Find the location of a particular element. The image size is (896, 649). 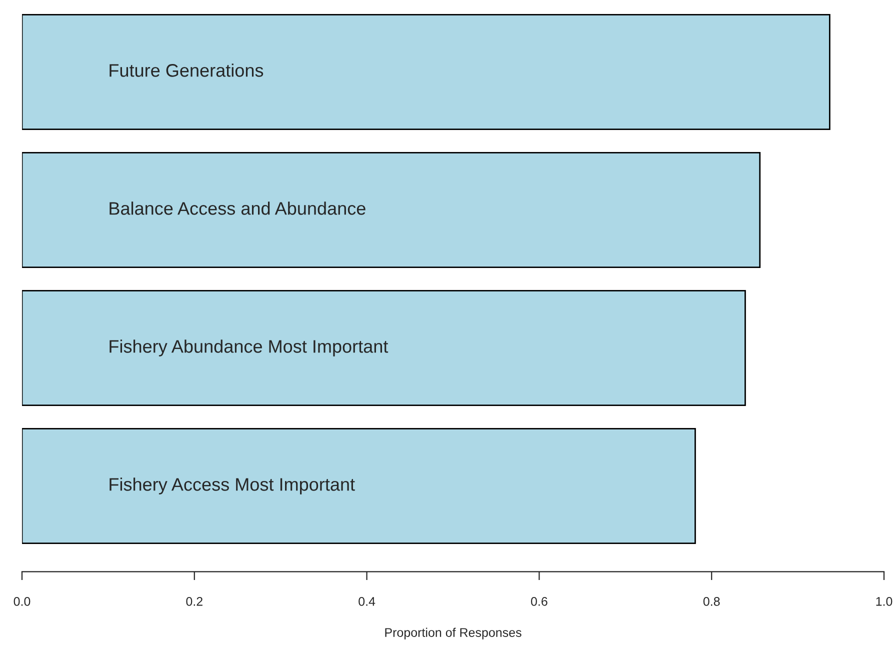

x-tick-label: 0.4 is located at coordinates (367, 601).